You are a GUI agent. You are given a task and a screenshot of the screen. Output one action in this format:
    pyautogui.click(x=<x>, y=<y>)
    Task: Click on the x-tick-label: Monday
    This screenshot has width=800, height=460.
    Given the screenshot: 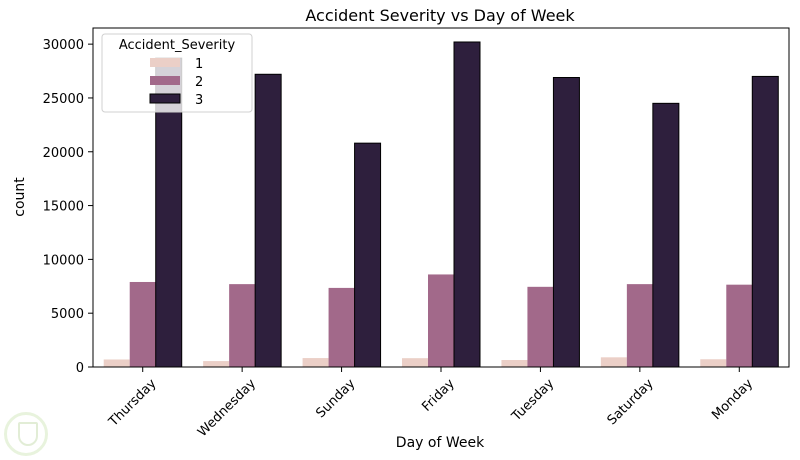 What is the action you would take?
    pyautogui.click(x=732, y=399)
    